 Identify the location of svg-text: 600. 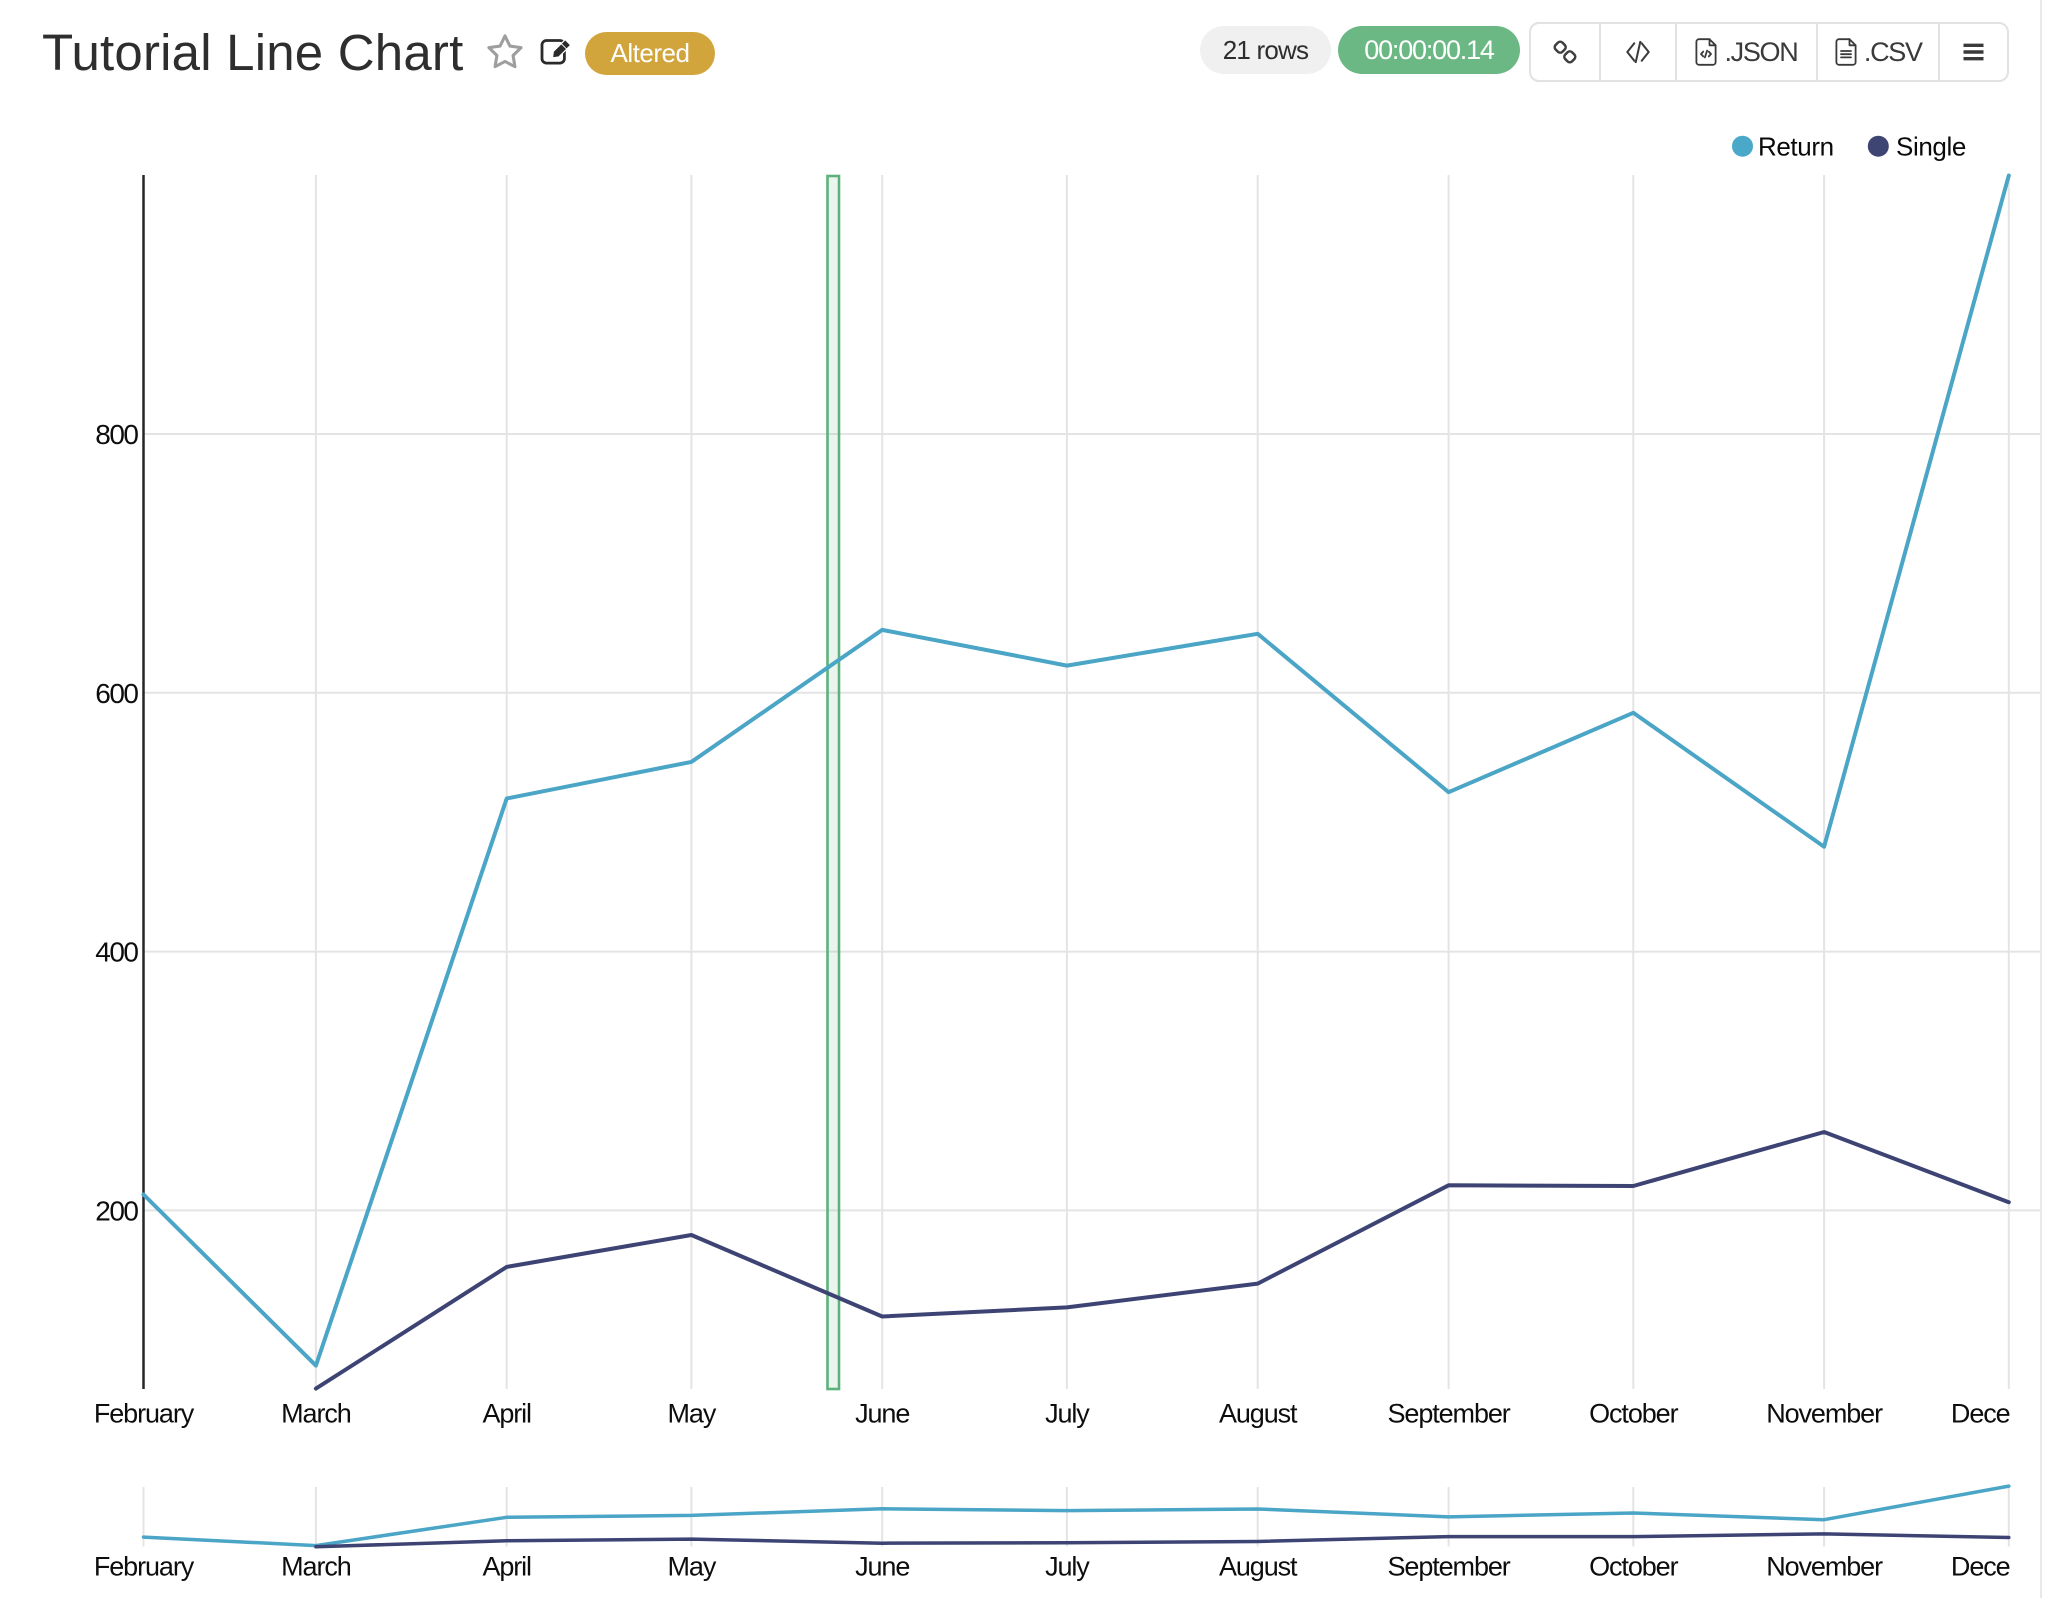
(116, 693).